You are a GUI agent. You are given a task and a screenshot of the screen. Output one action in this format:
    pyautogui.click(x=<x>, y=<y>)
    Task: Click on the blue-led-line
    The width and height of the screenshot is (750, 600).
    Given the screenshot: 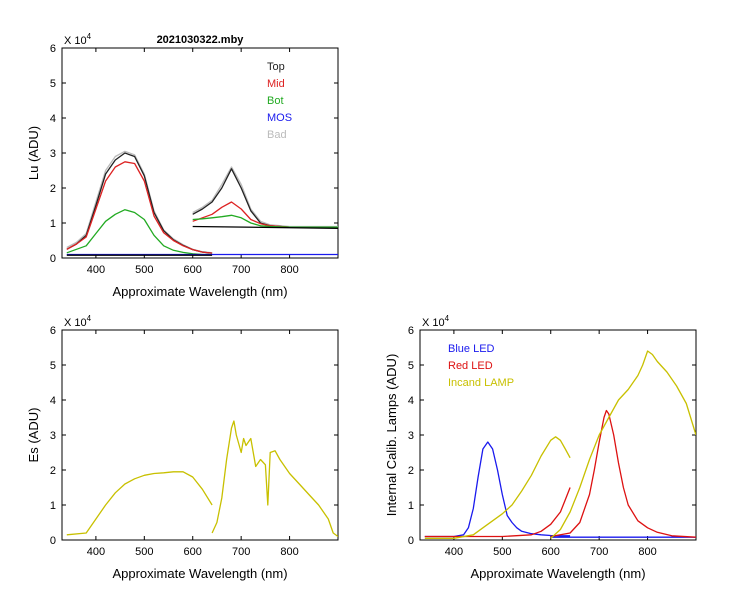 What is the action you would take?
    pyautogui.click(x=497, y=489)
    